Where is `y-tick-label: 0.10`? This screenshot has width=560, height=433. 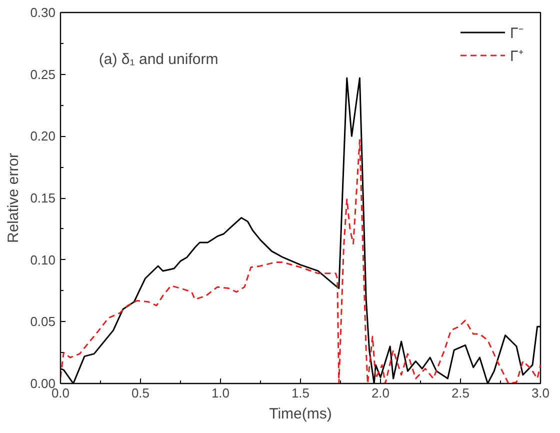 y-tick-label: 0.10 is located at coordinates (43, 260).